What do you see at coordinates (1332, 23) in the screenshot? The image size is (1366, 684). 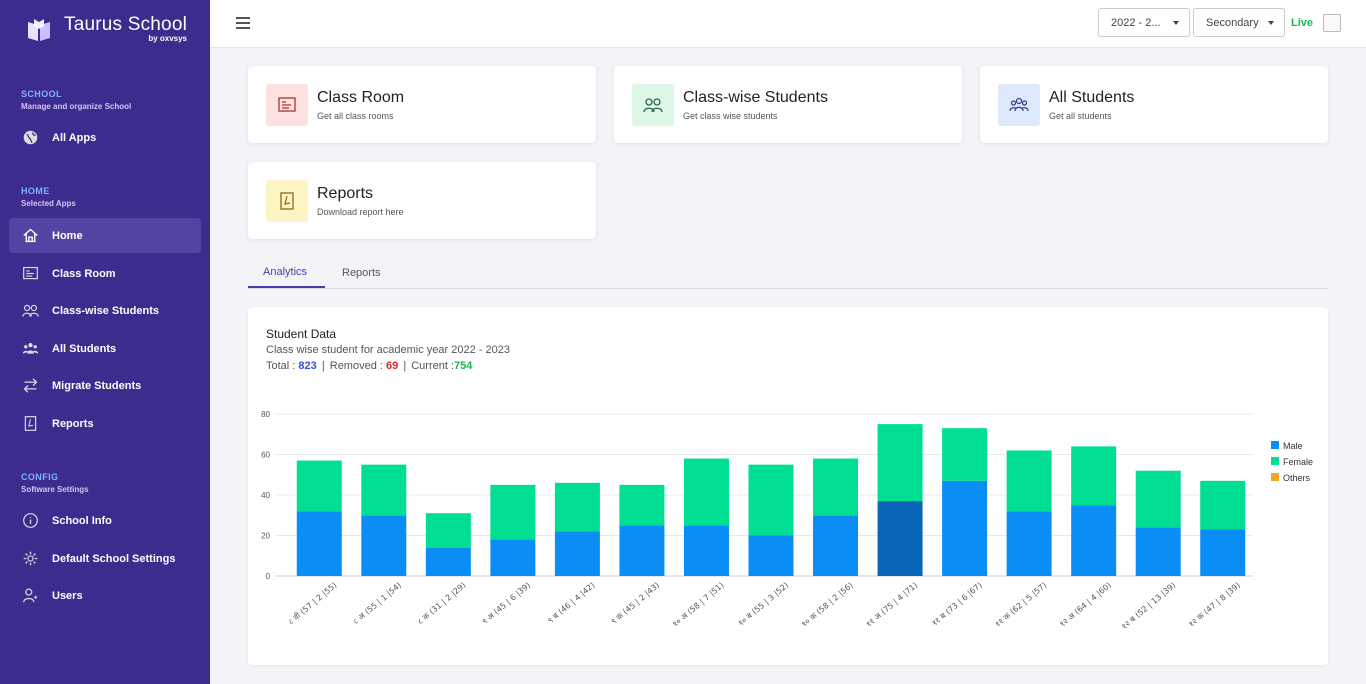 I see `avatar` at bounding box center [1332, 23].